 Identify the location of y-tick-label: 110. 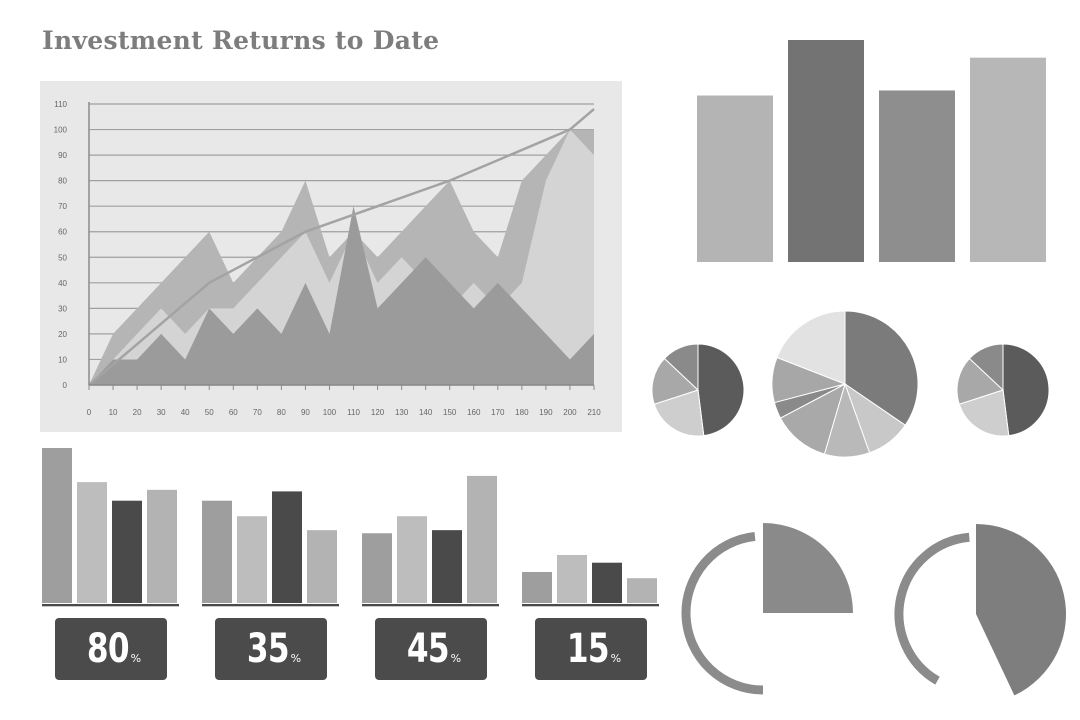
(60, 104).